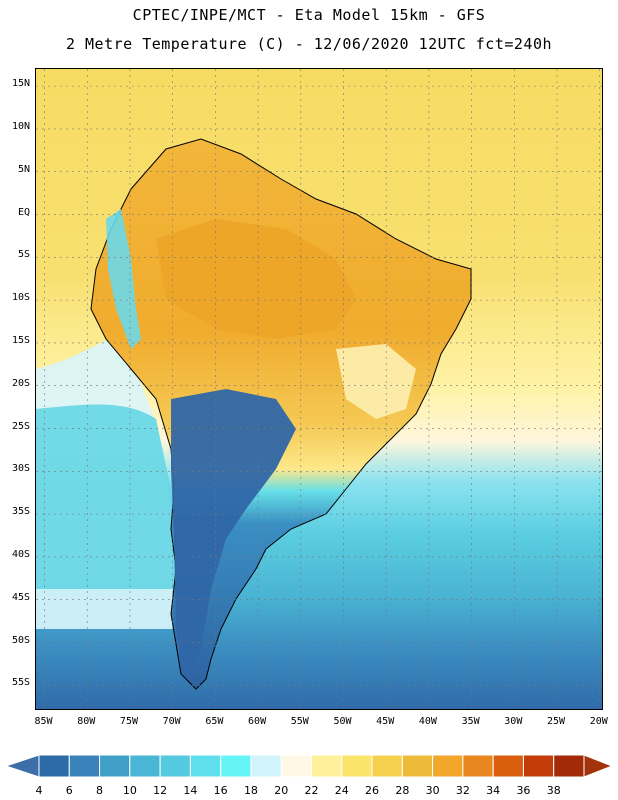  Describe the element at coordinates (341, 790) in the screenshot. I see `colorbar-tick-label: 24` at that location.